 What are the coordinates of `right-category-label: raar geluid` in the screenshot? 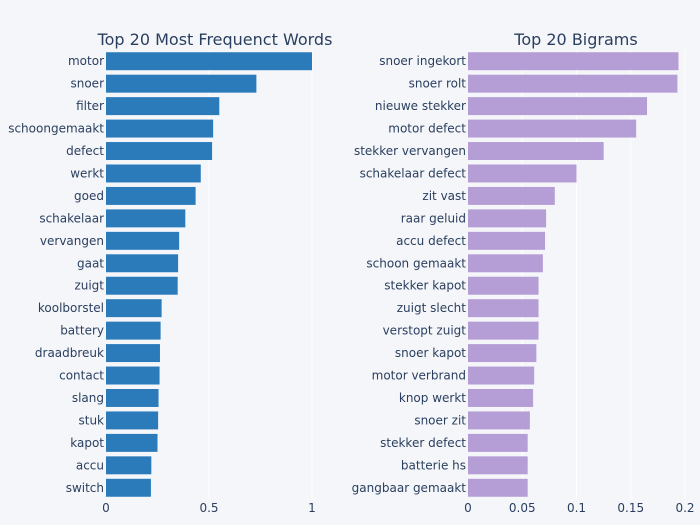 It's located at (433, 218).